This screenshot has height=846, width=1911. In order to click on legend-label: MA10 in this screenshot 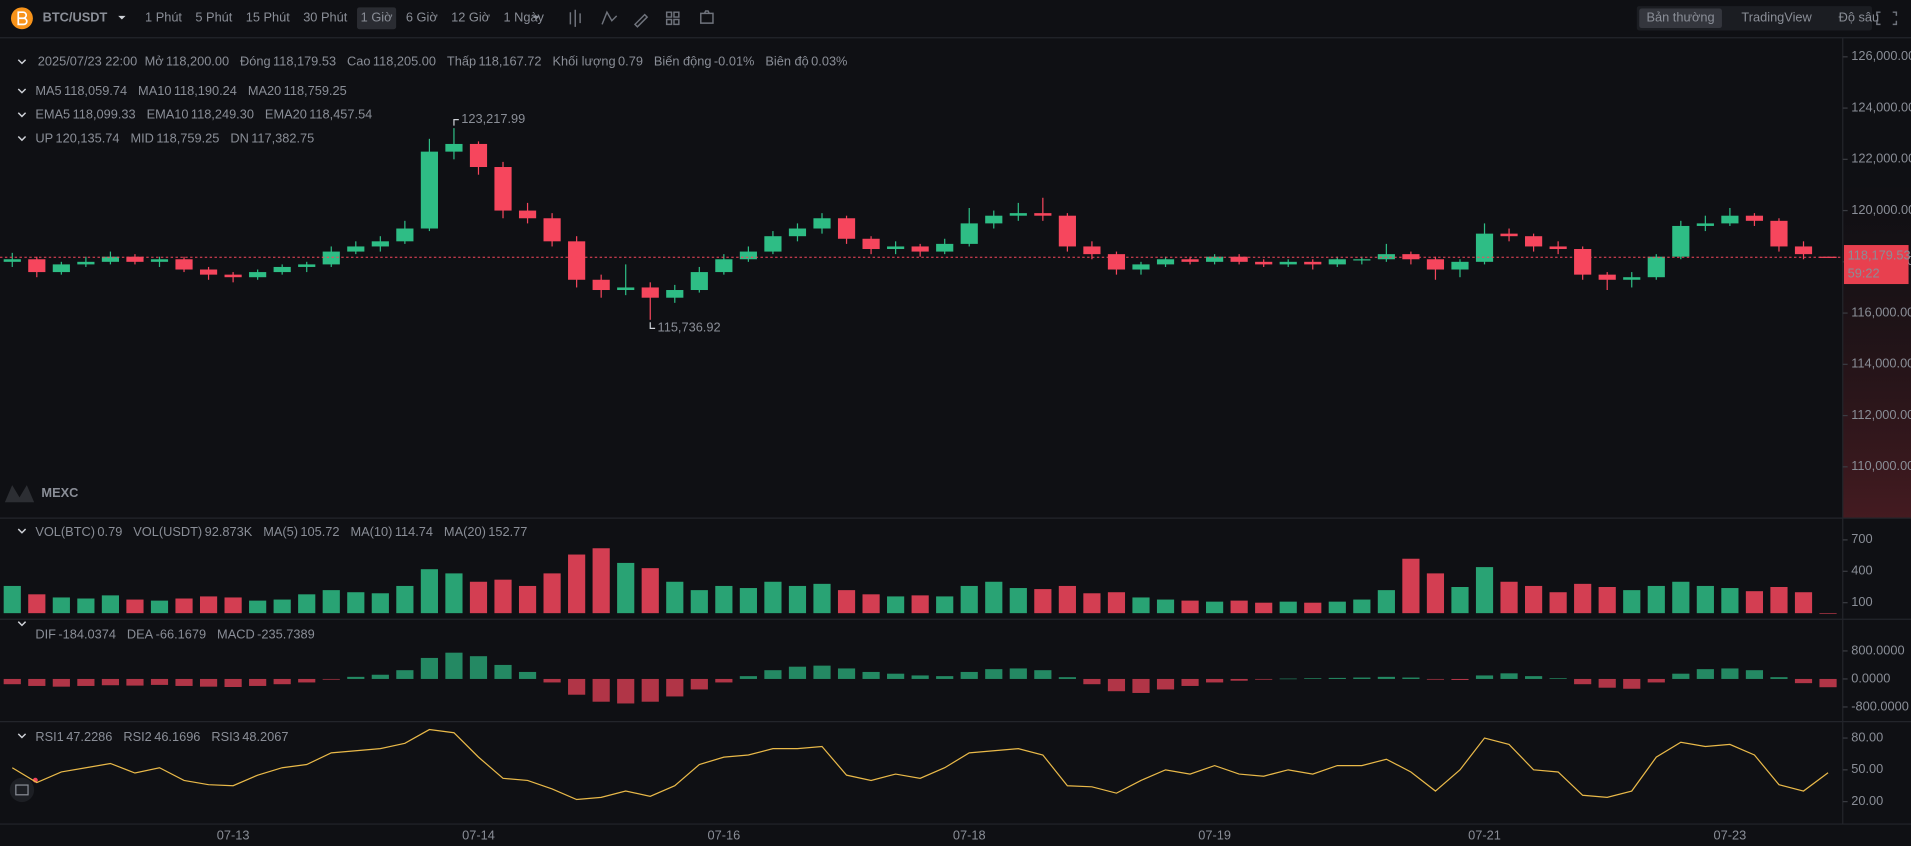, I will do `click(154, 90)`.